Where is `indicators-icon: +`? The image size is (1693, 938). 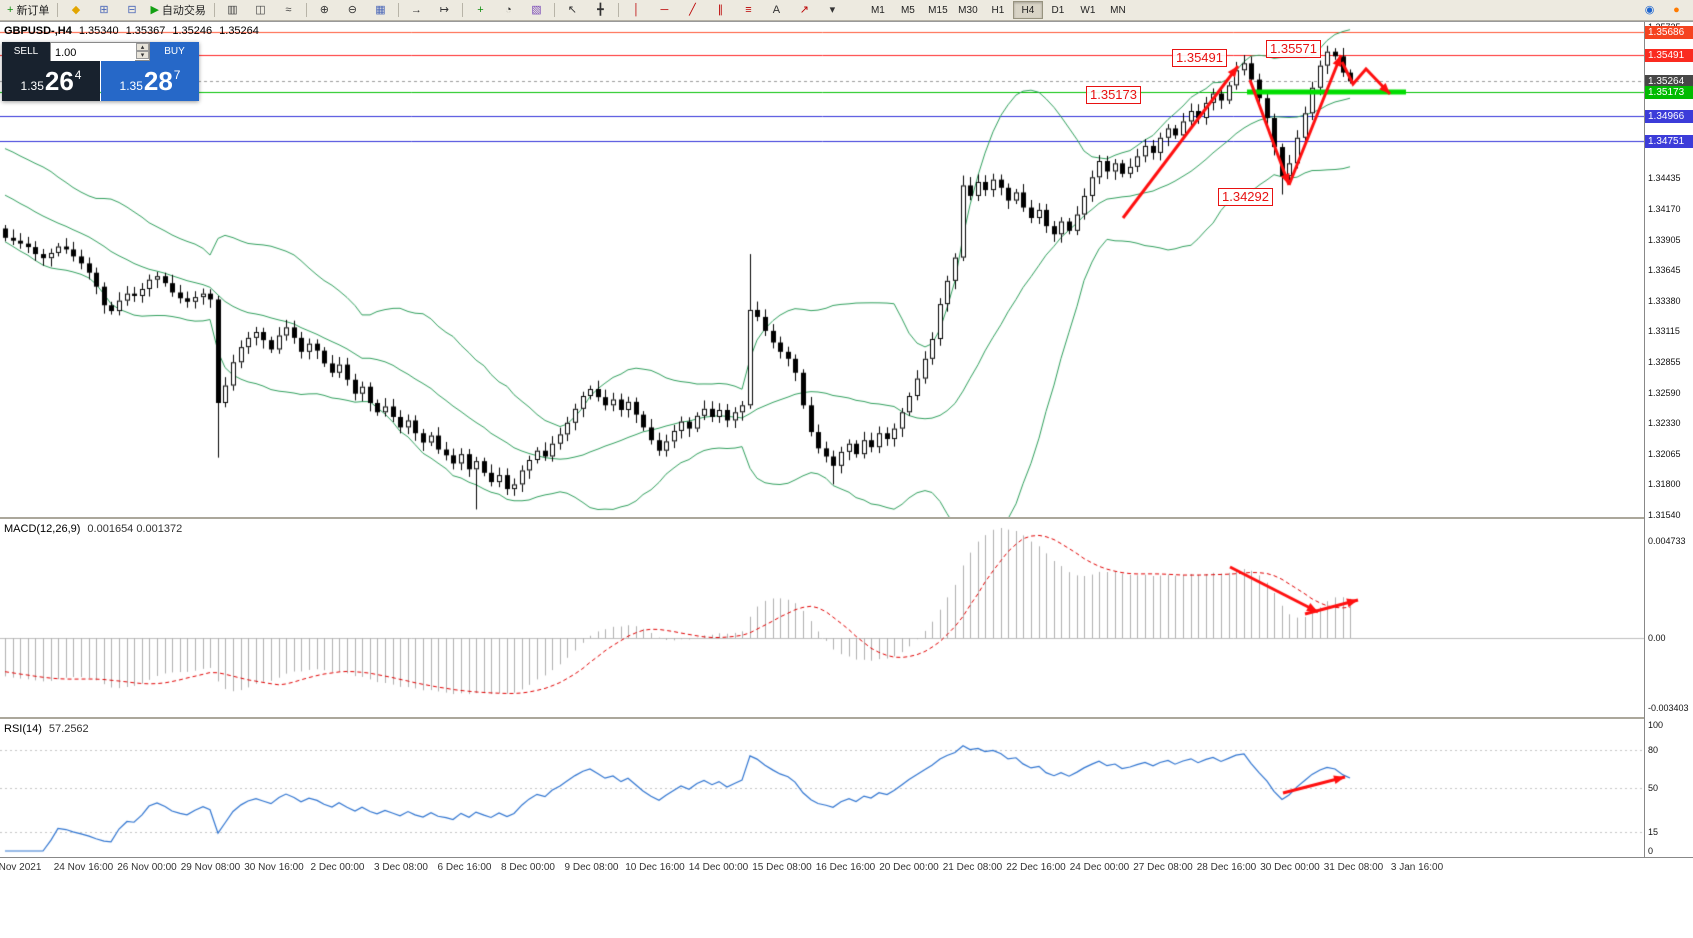
indicators-icon: + is located at coordinates (480, 9).